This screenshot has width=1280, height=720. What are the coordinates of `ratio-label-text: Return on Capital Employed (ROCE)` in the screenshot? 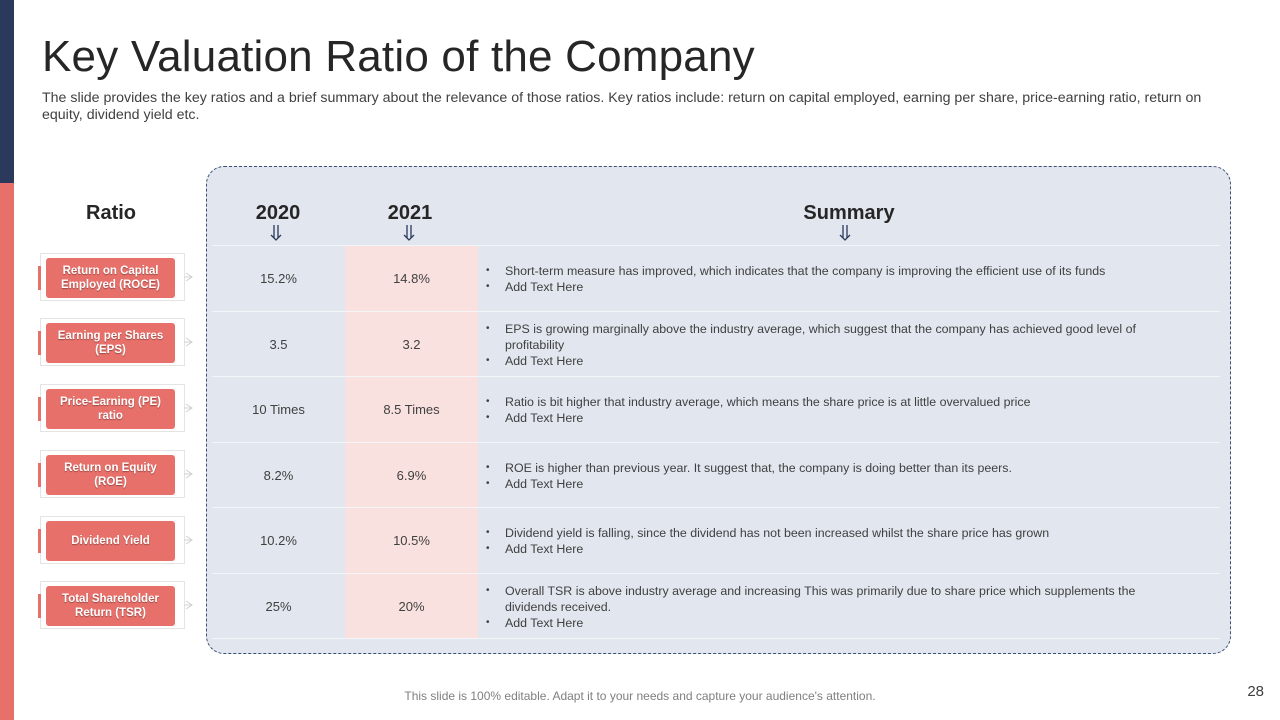 It's located at (110, 278).